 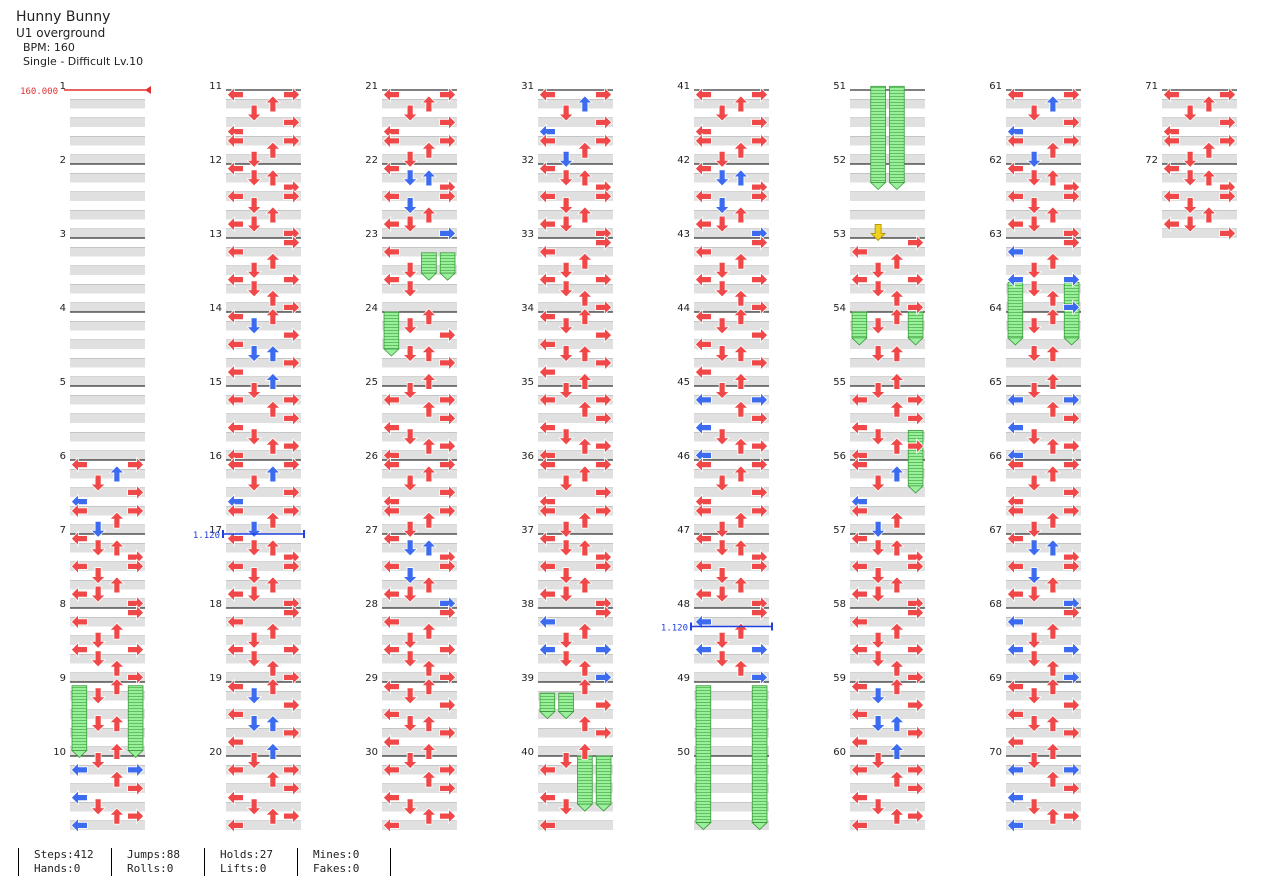 I want to click on measure-number: 3, so click(x=63, y=234).